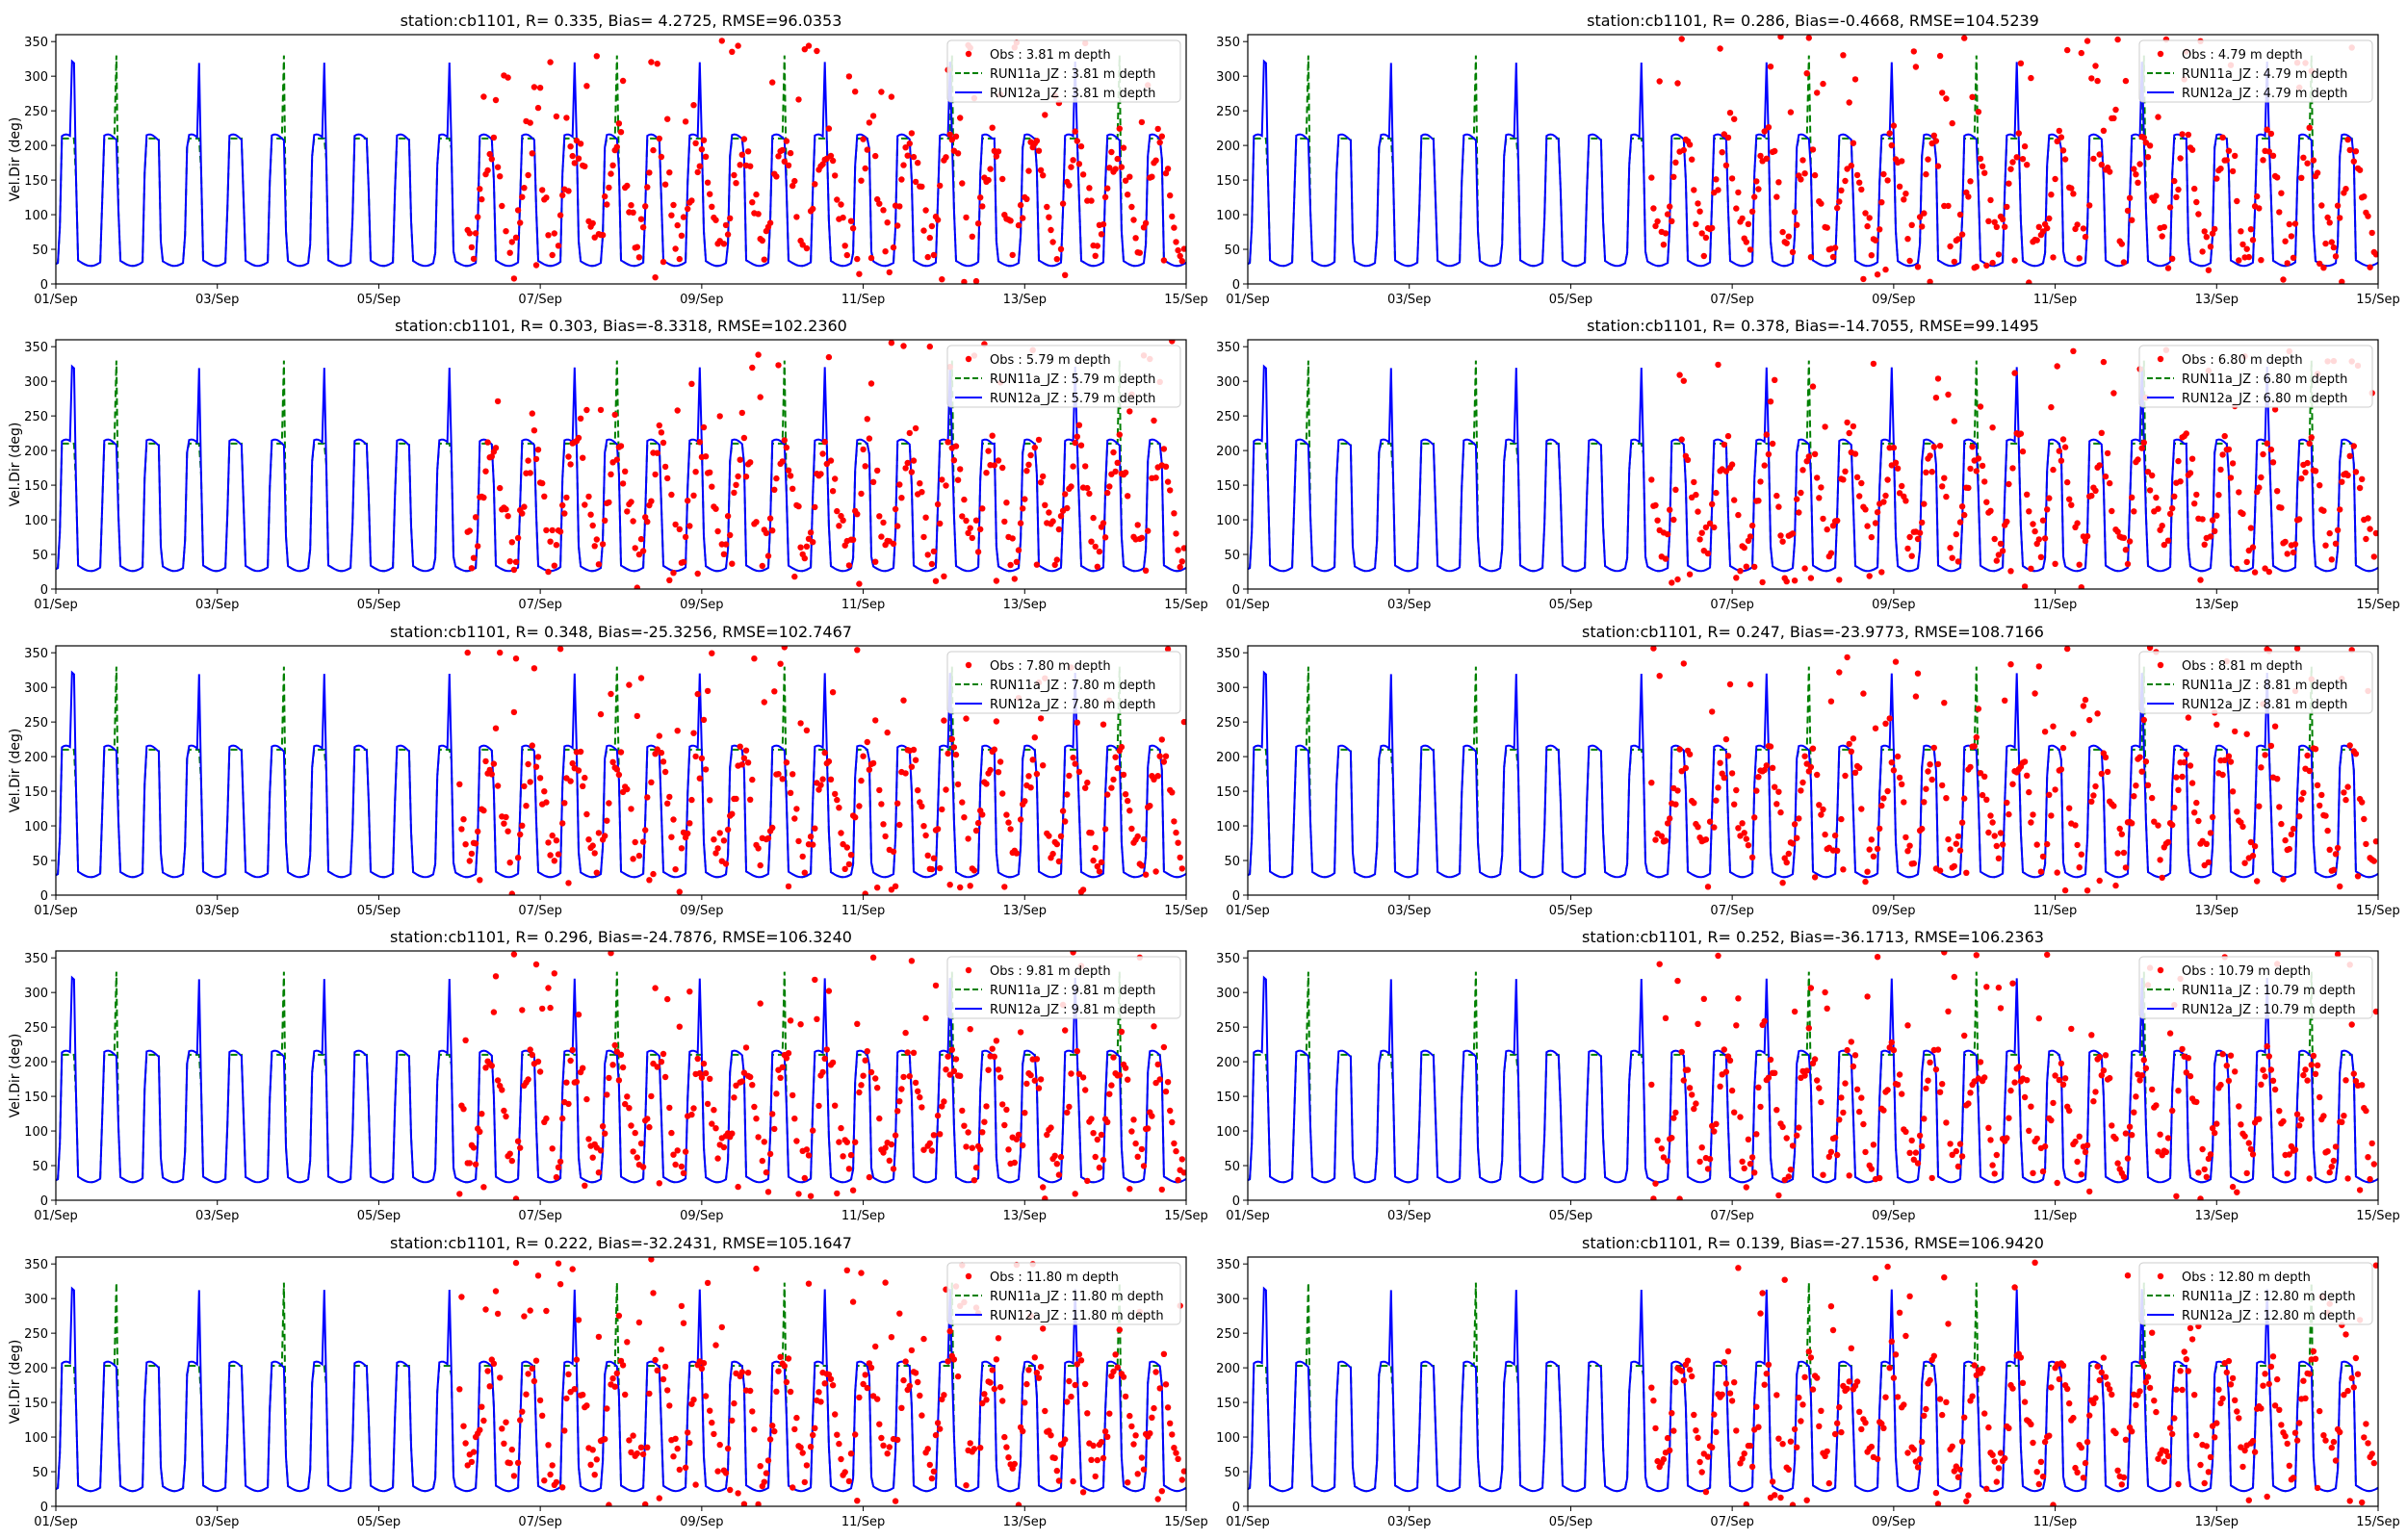 The image size is (2407, 1540). What do you see at coordinates (55, 605) in the screenshot?
I see `x-tick-label: 01/Sep` at bounding box center [55, 605].